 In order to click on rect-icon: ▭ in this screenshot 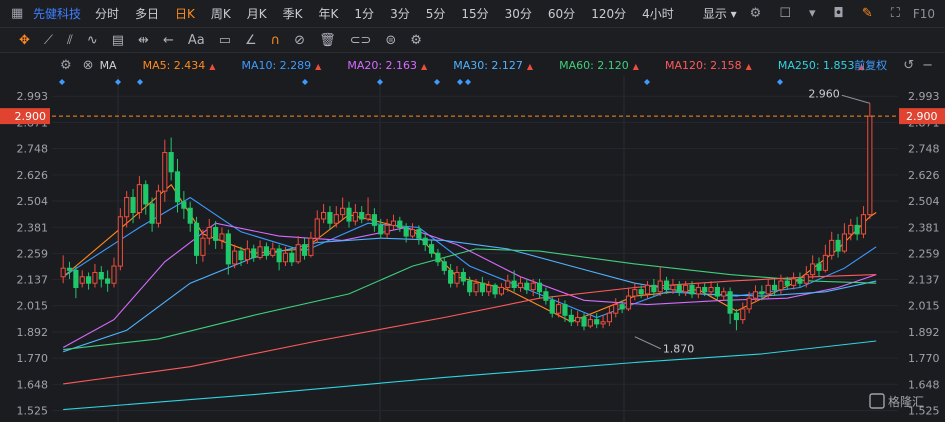, I will do `click(224, 40)`.